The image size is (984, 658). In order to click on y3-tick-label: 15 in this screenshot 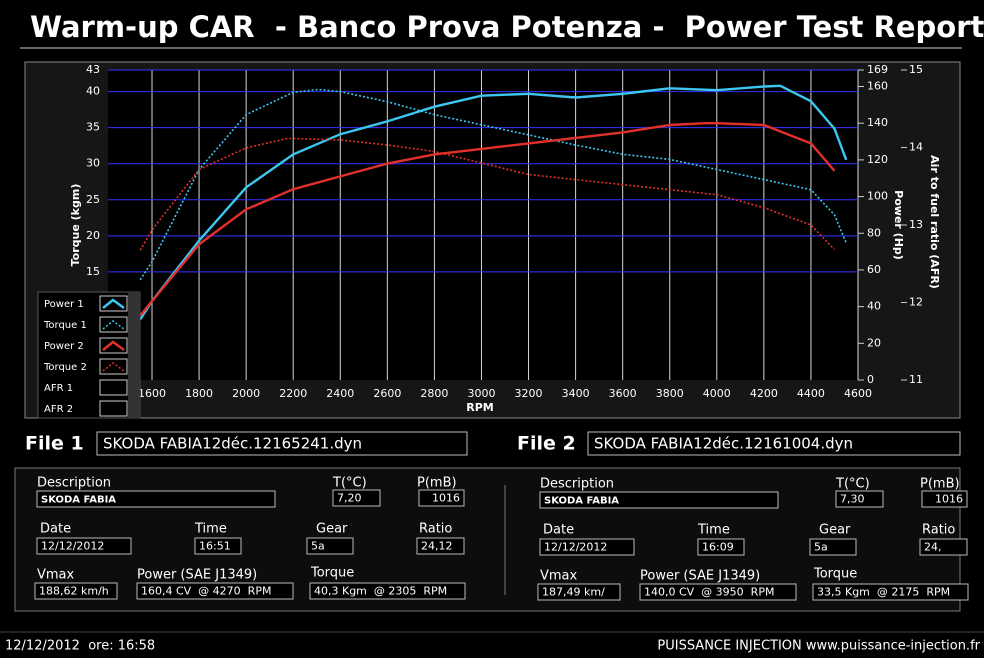, I will do `click(916, 69)`.